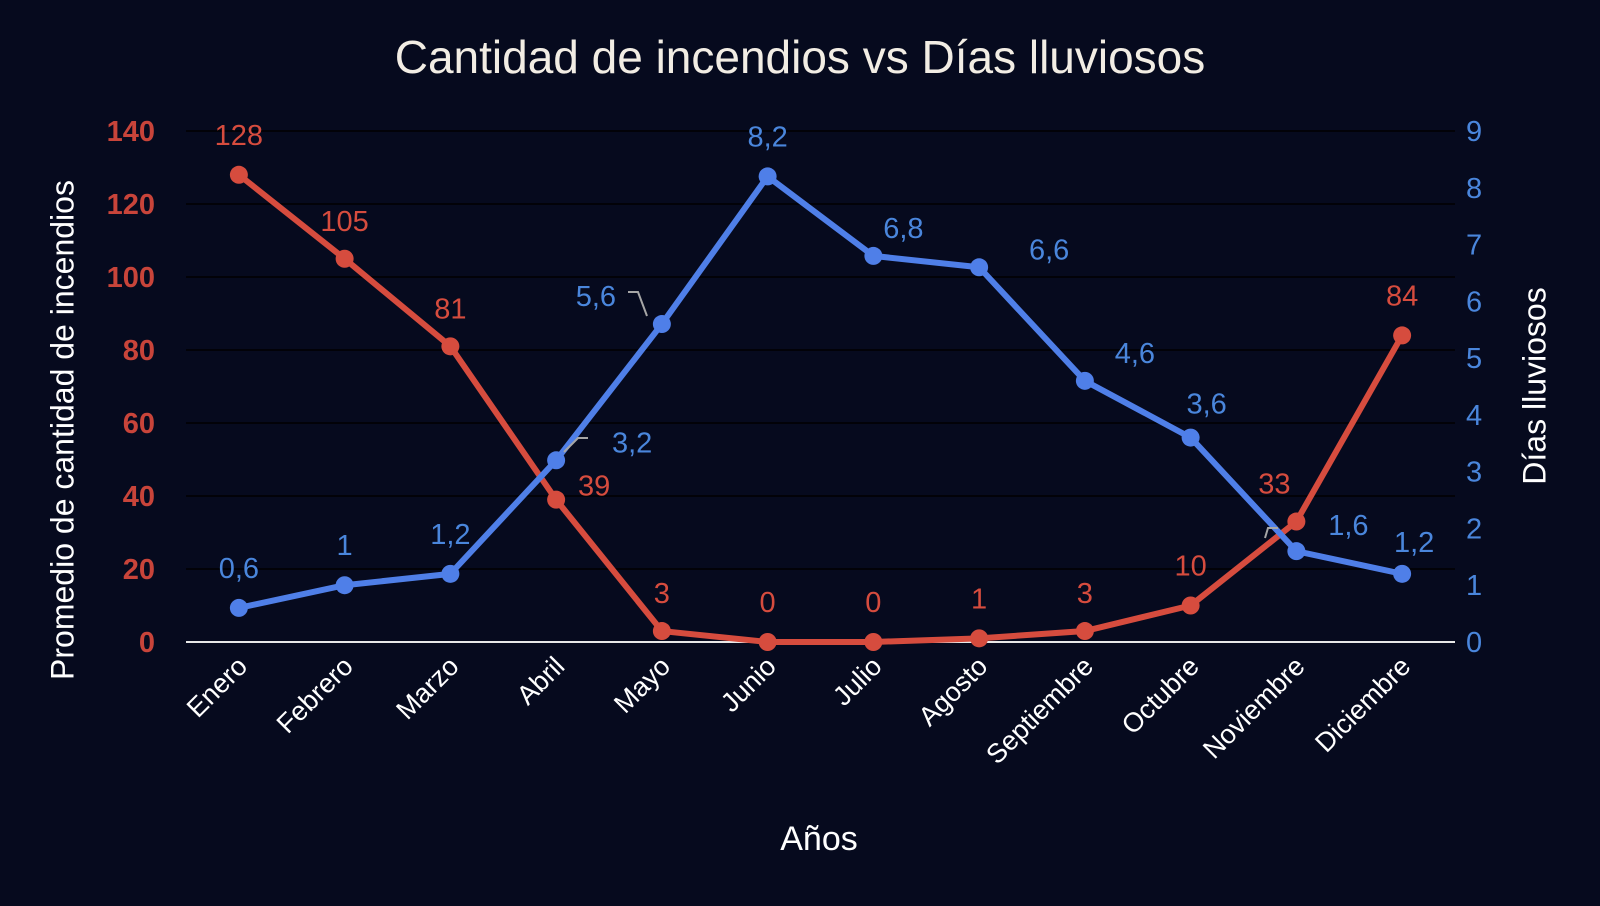  Describe the element at coordinates (239, 136) in the screenshot. I see `series-1-data-label: 128` at that location.